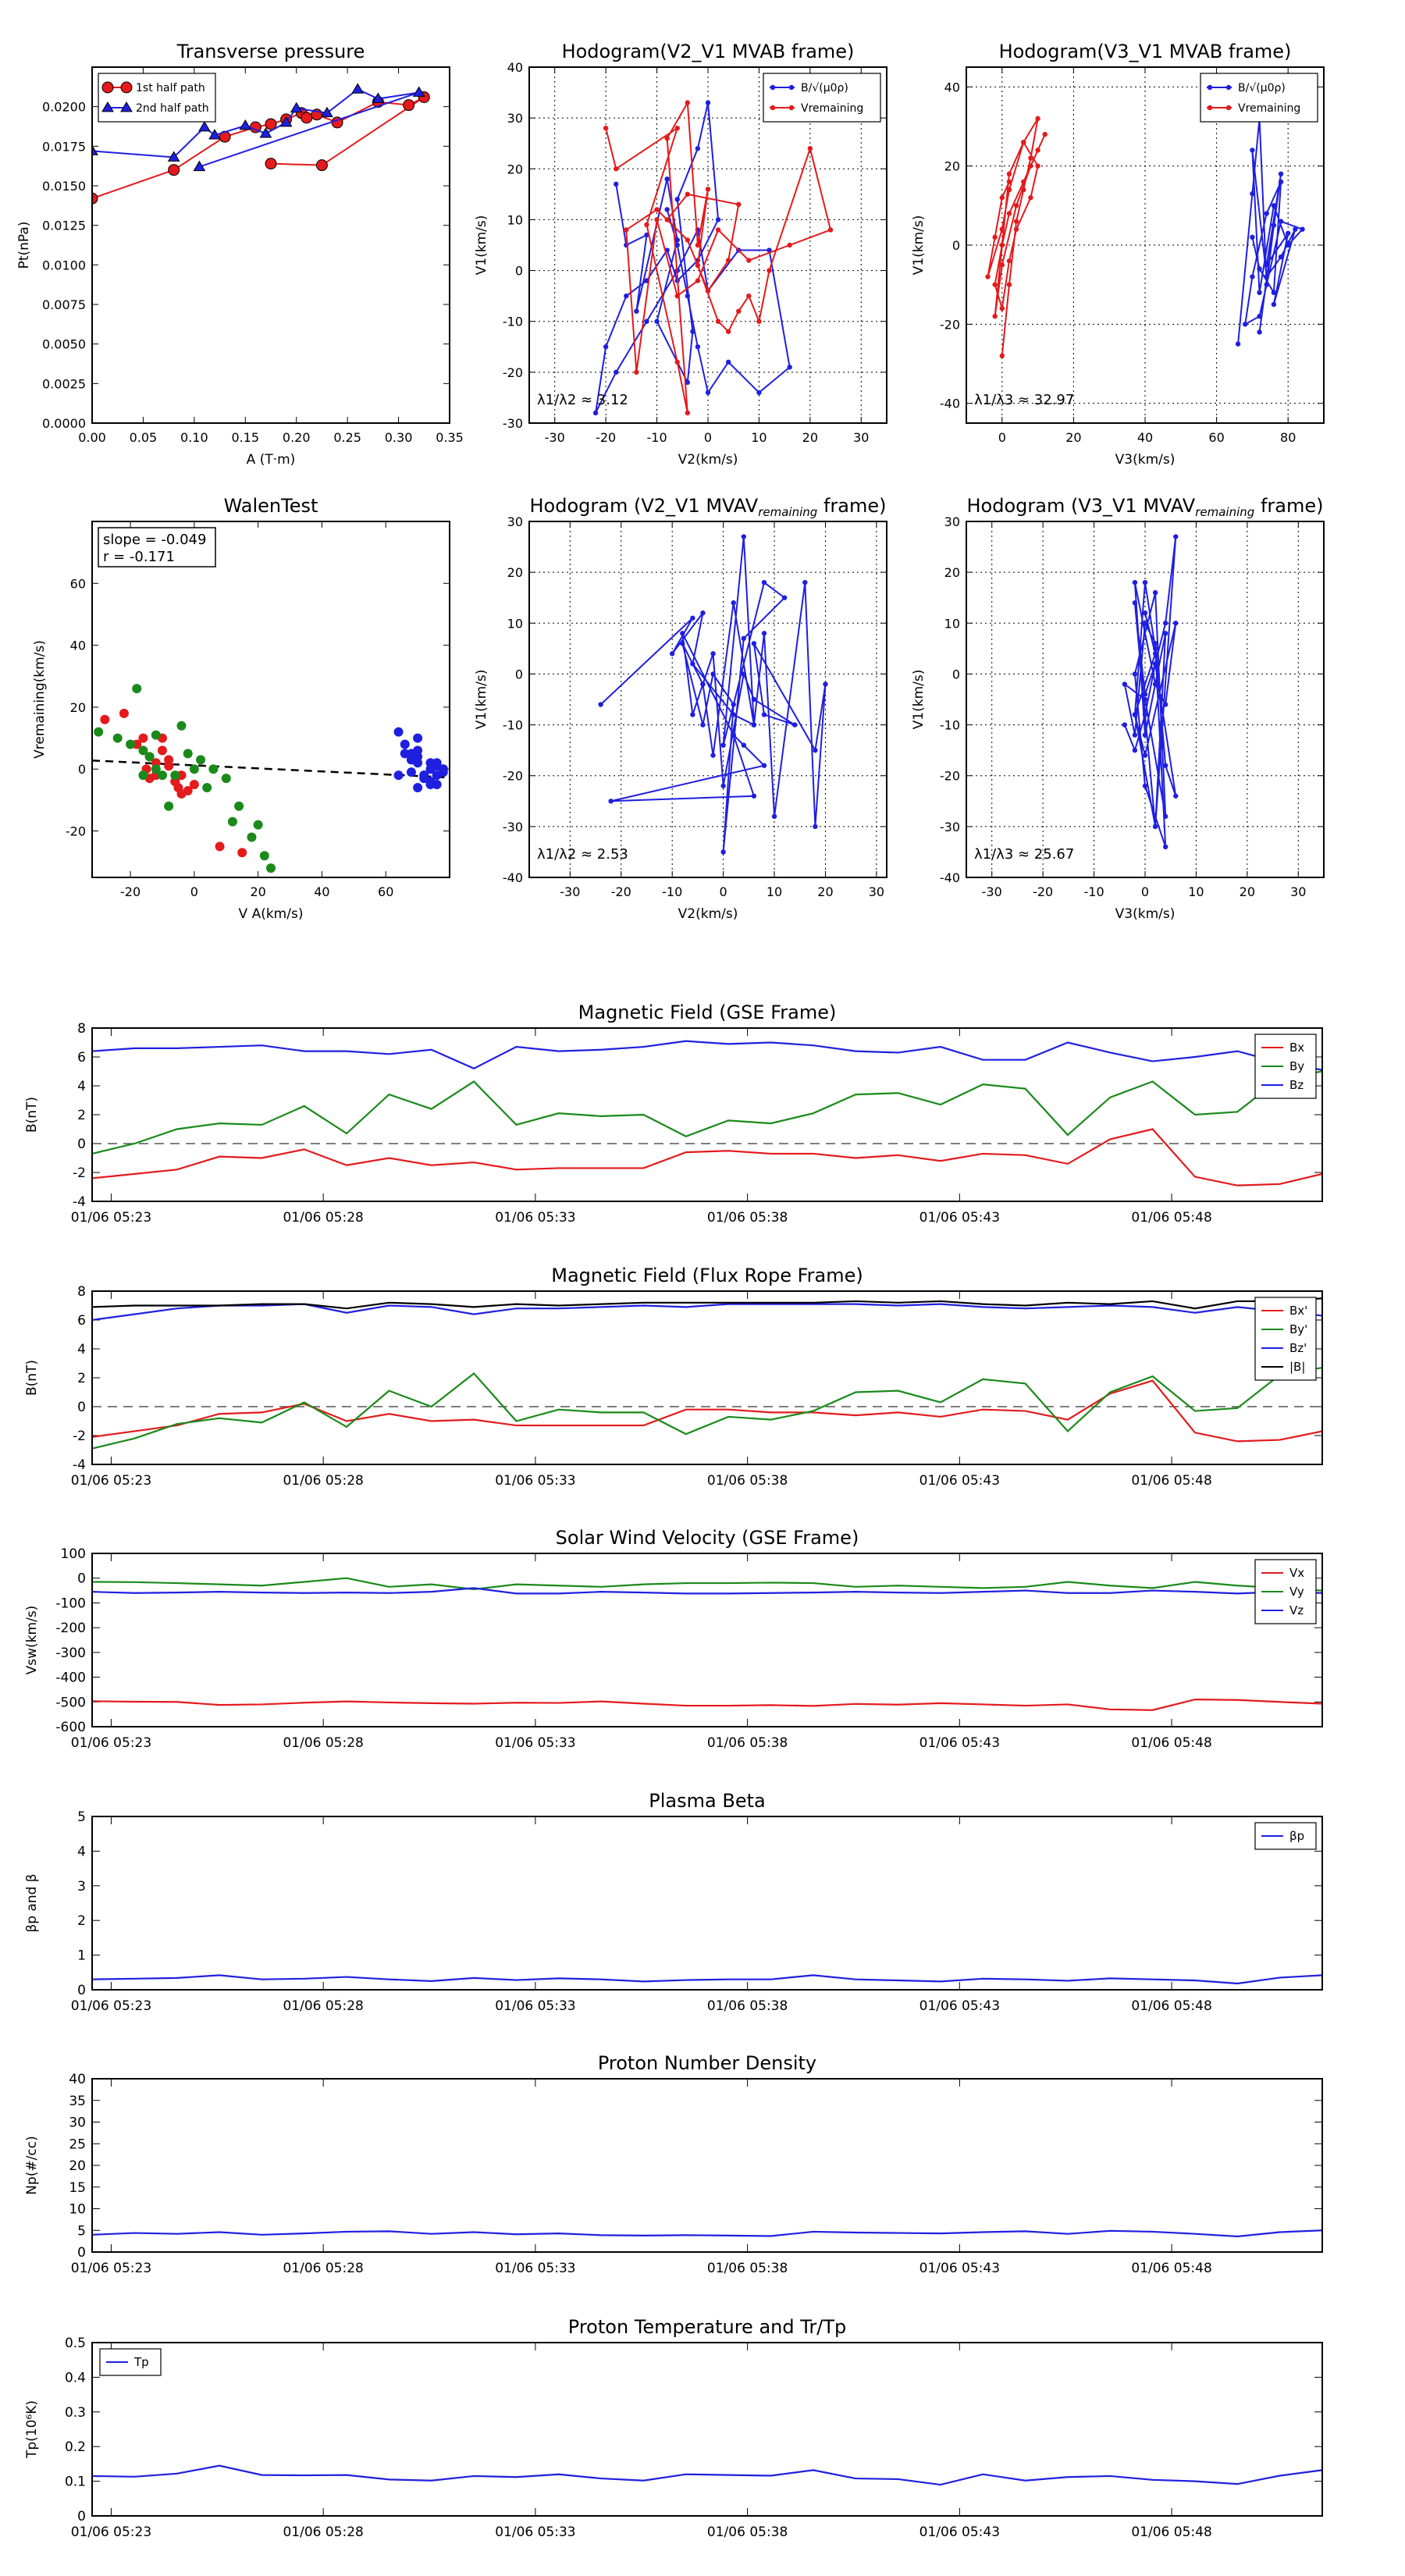  I want to click on y-tick-label: 60, so click(78, 583).